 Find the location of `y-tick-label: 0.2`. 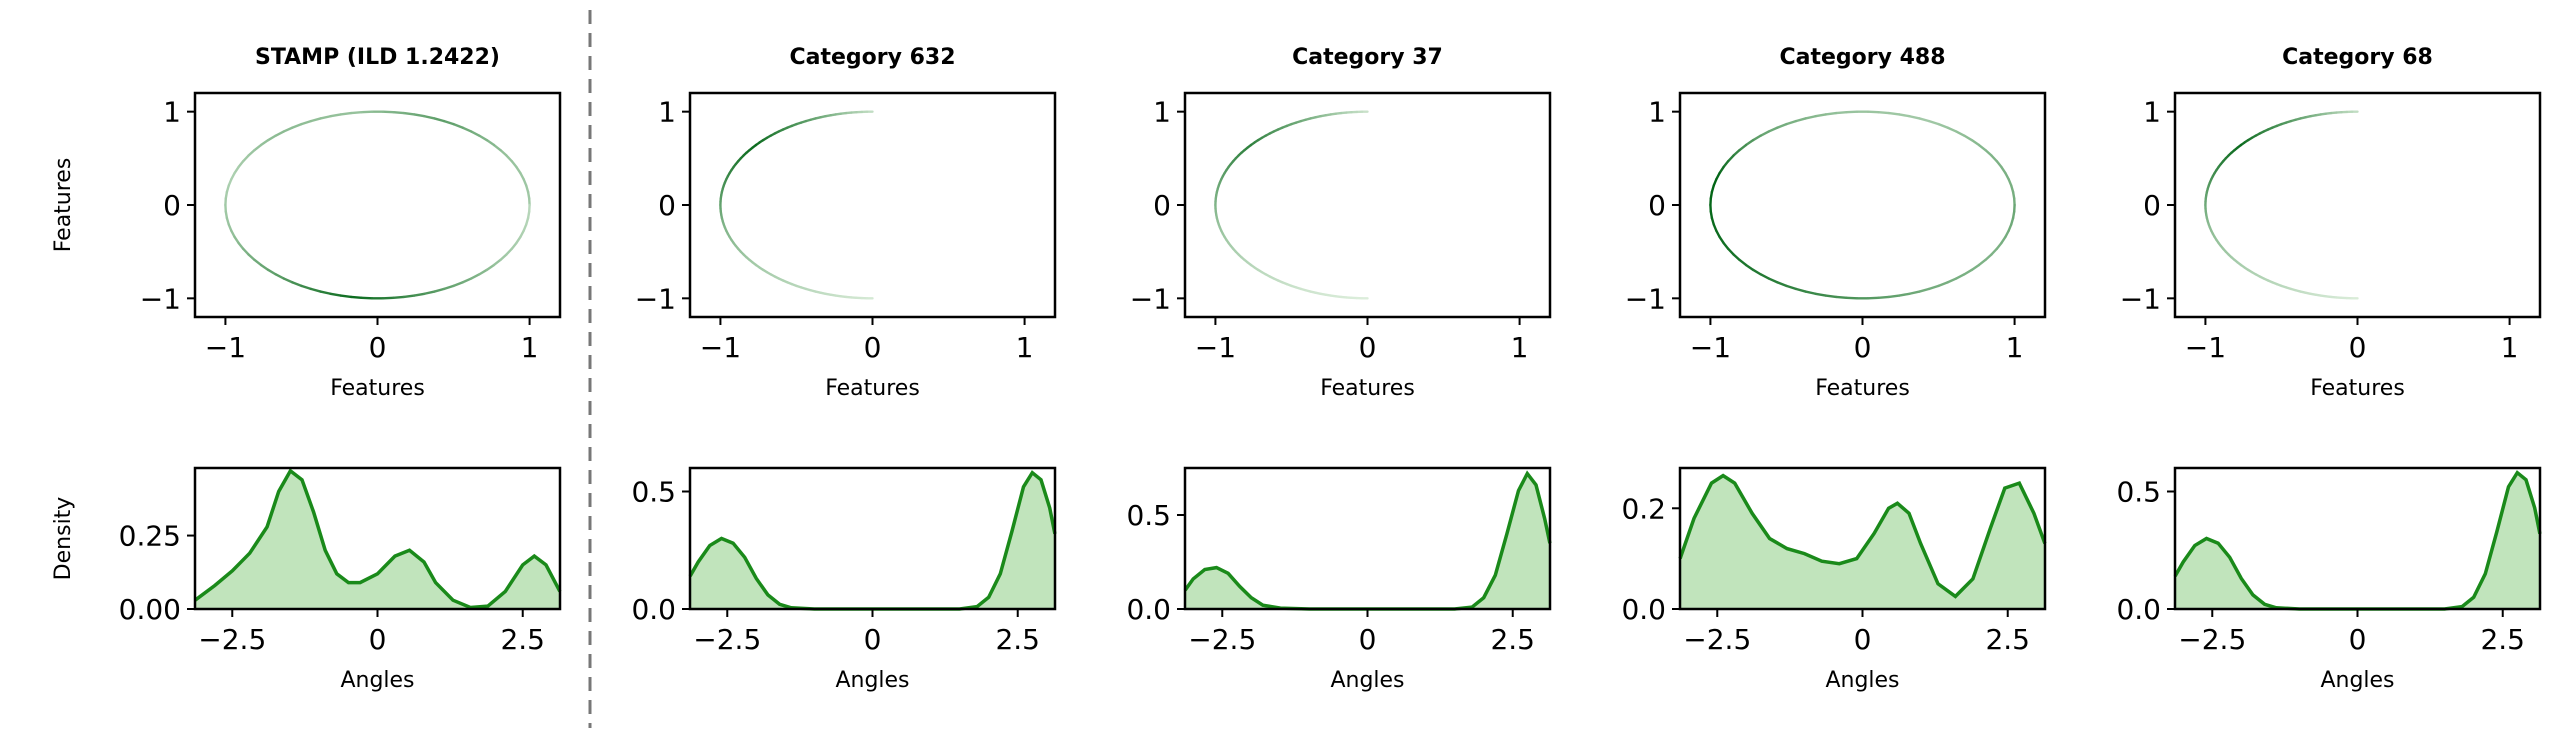

y-tick-label: 0.2 is located at coordinates (1643, 508).